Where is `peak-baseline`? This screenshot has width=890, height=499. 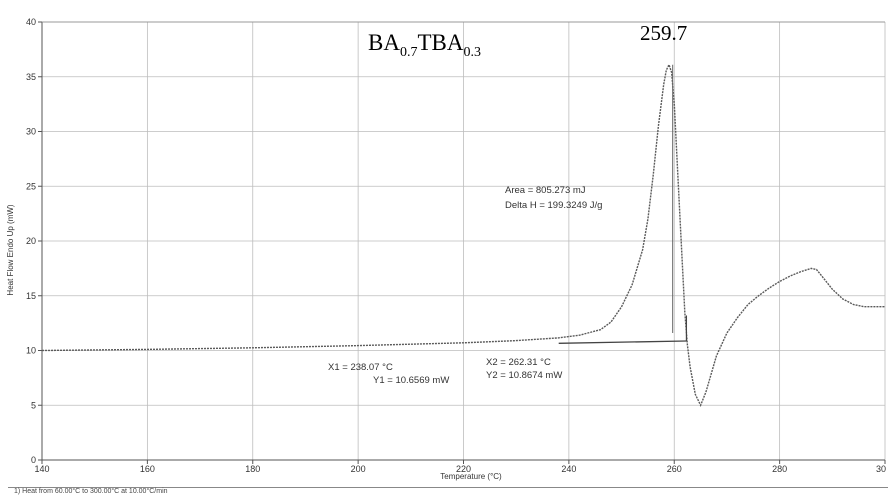
peak-baseline is located at coordinates (622, 342).